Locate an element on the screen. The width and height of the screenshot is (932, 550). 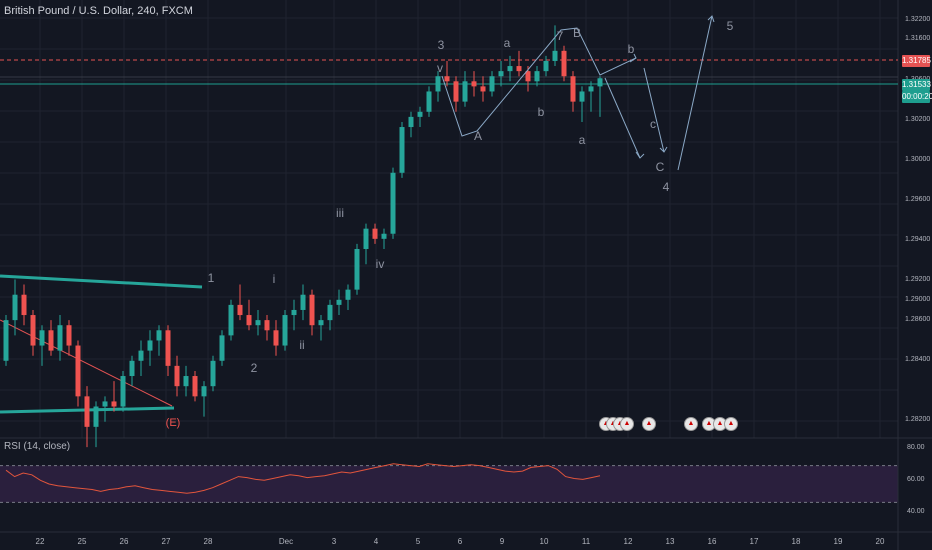
price-tick-label: 1.30200 is located at coordinates (917, 119).